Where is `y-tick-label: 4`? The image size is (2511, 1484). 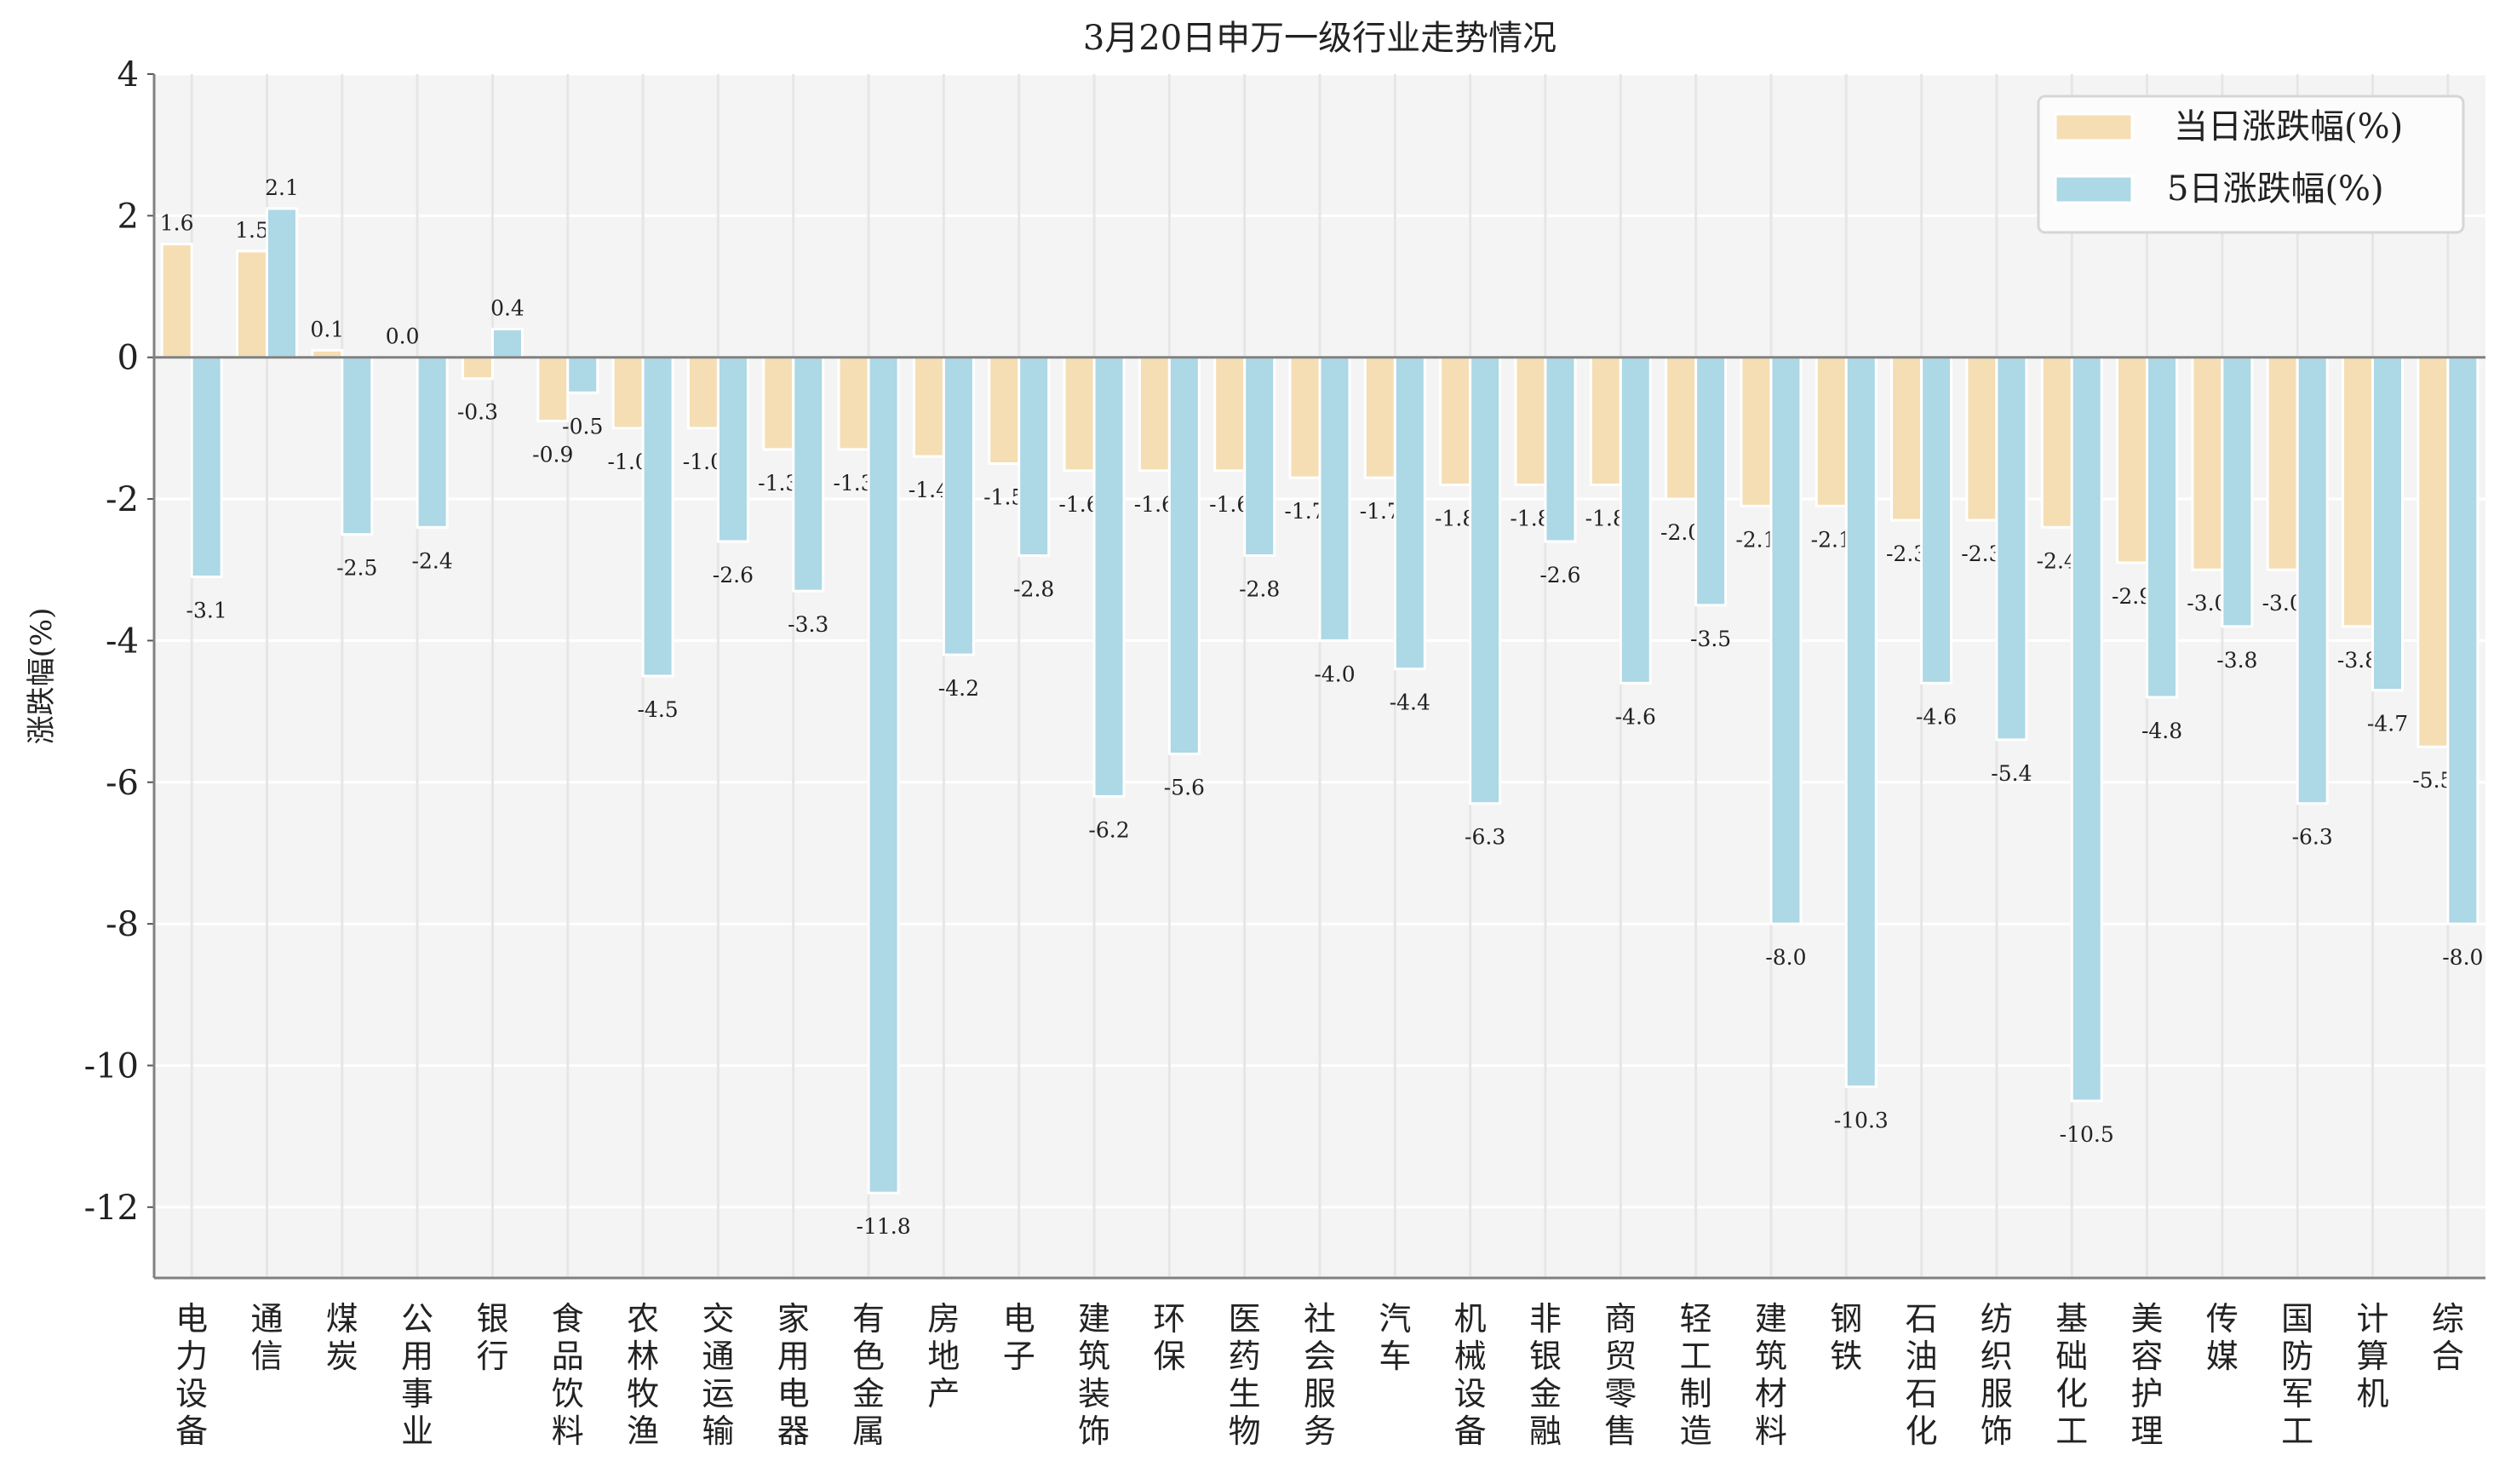 y-tick-label: 4 is located at coordinates (128, 75).